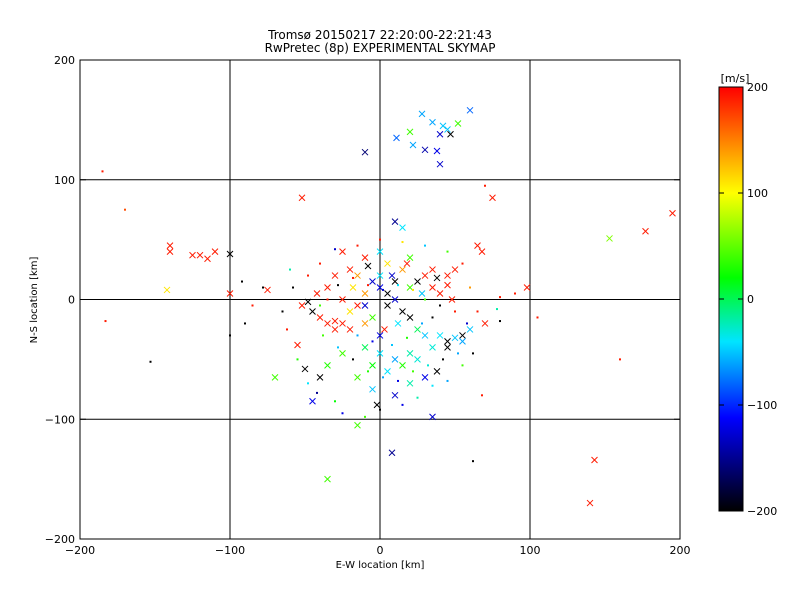 Image resolution: width=800 pixels, height=600 pixels. Describe the element at coordinates (34, 300) in the screenshot. I see `y-axis-label: N-S location [km]` at that location.